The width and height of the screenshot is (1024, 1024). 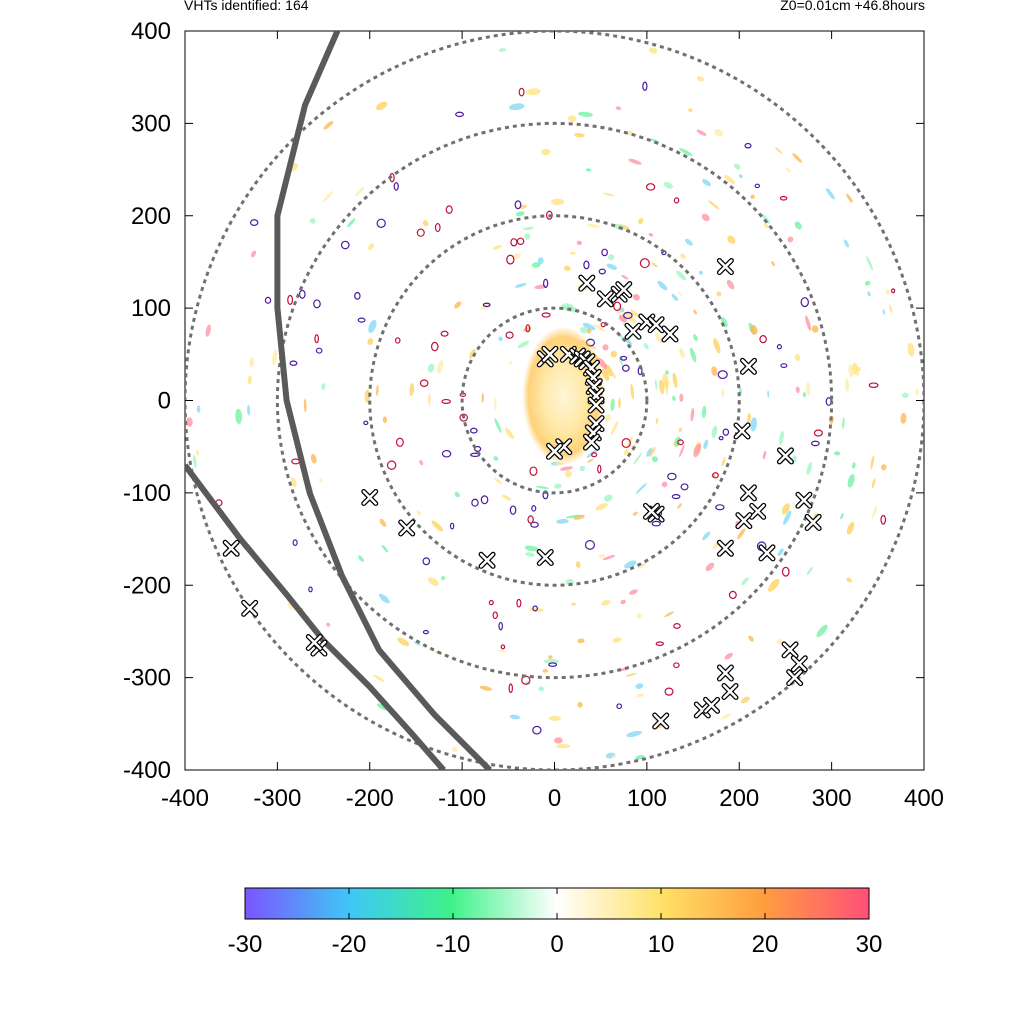 What do you see at coordinates (147, 770) in the screenshot?
I see `y-tick-label: -400` at bounding box center [147, 770].